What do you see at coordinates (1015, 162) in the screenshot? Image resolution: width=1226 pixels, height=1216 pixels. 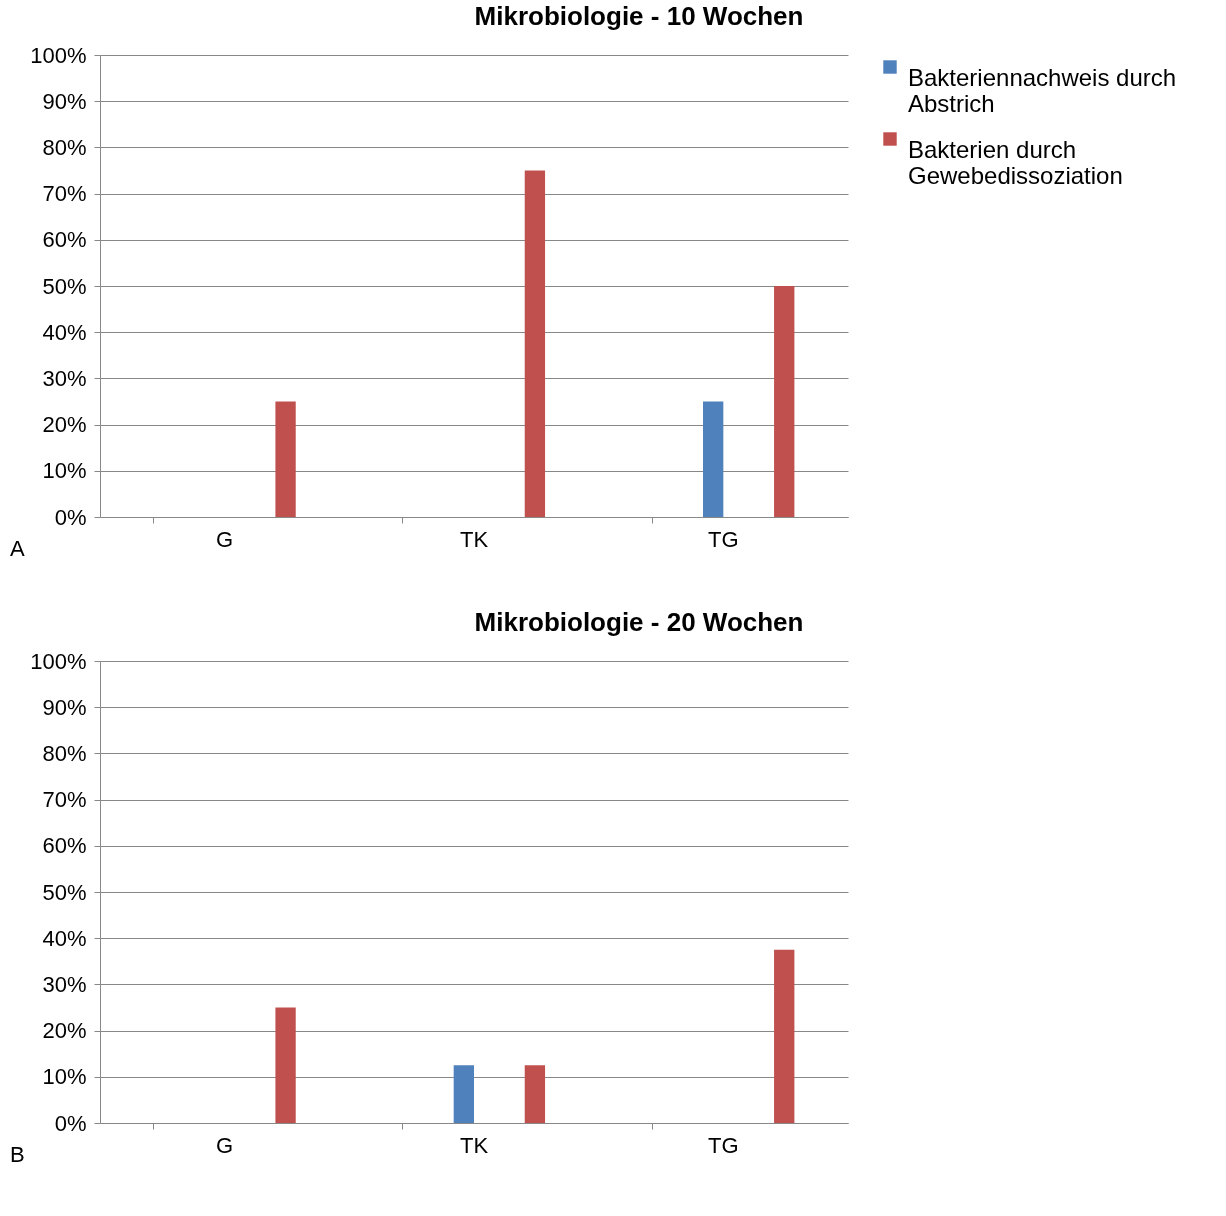 I see `legend-label: Bakterien durch Gewebedissoziation` at bounding box center [1015, 162].